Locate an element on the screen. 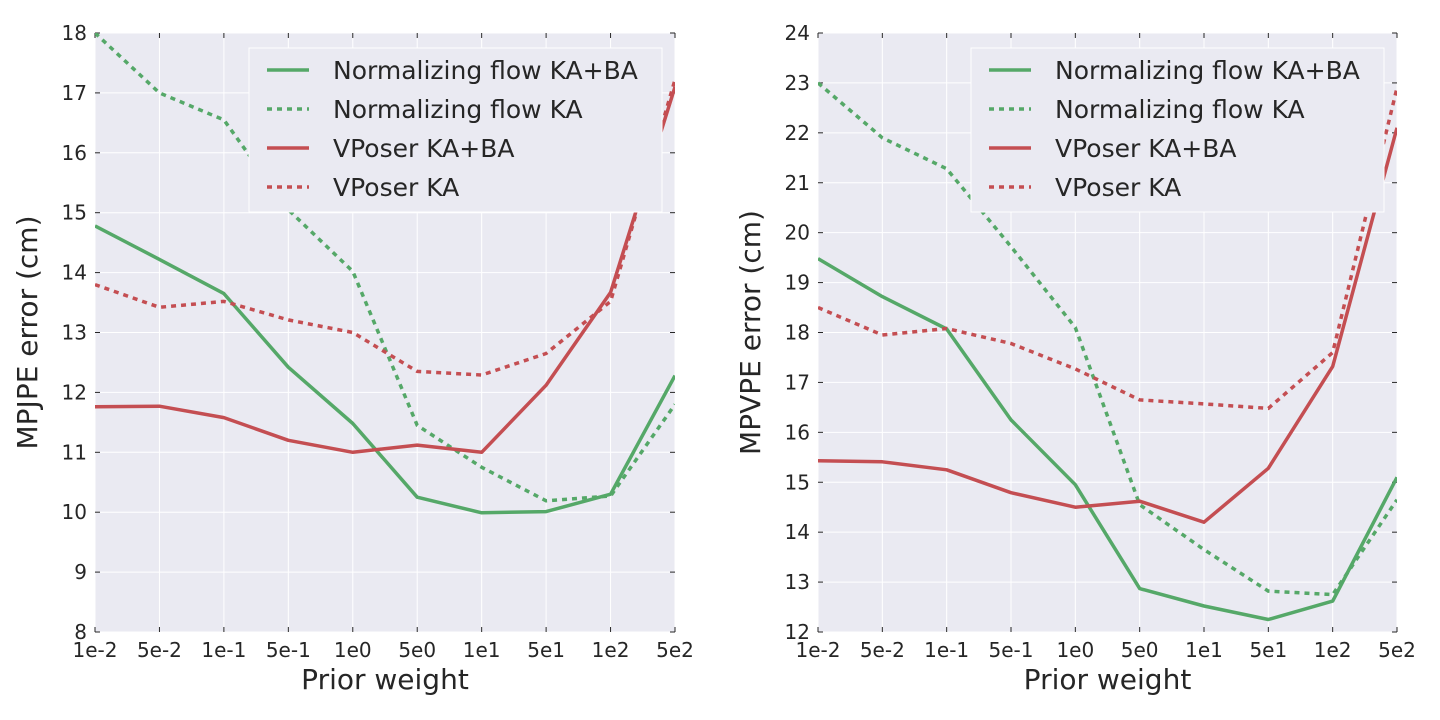  y-tick-label: 9 is located at coordinates (80, 572).